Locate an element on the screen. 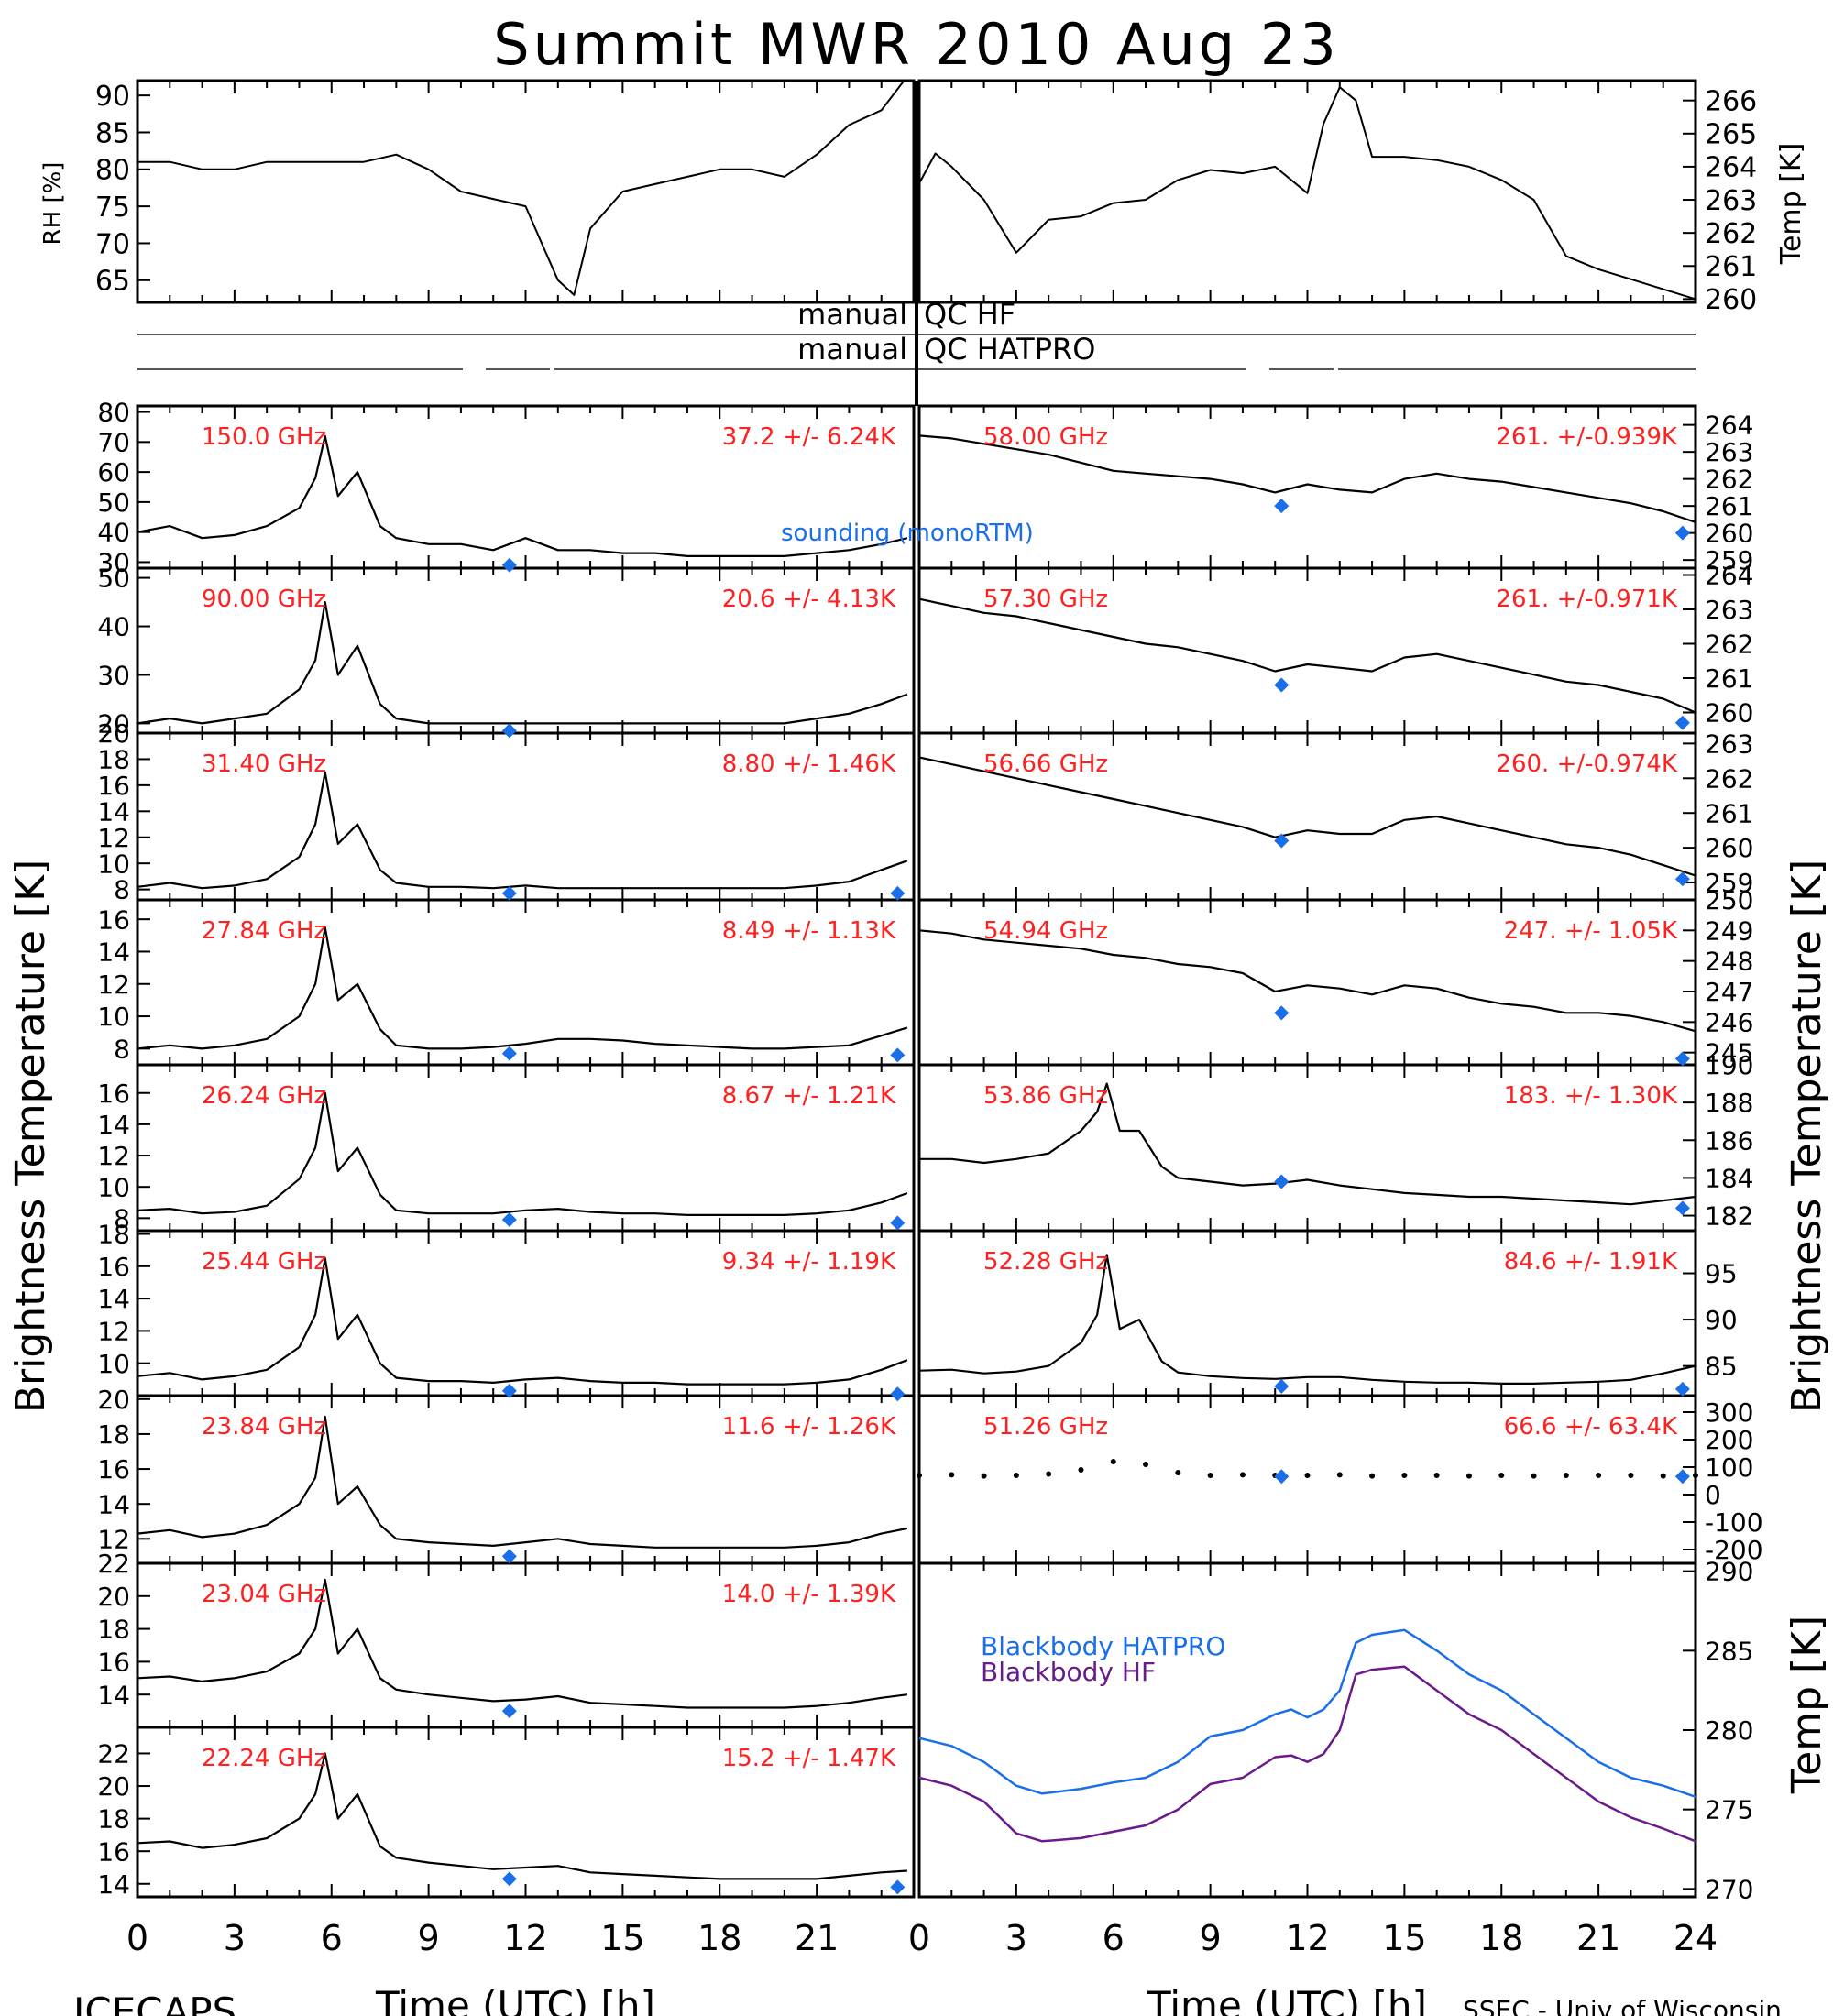 The image size is (1833, 2016). x-tick-label-left: 9 is located at coordinates (429, 1938).